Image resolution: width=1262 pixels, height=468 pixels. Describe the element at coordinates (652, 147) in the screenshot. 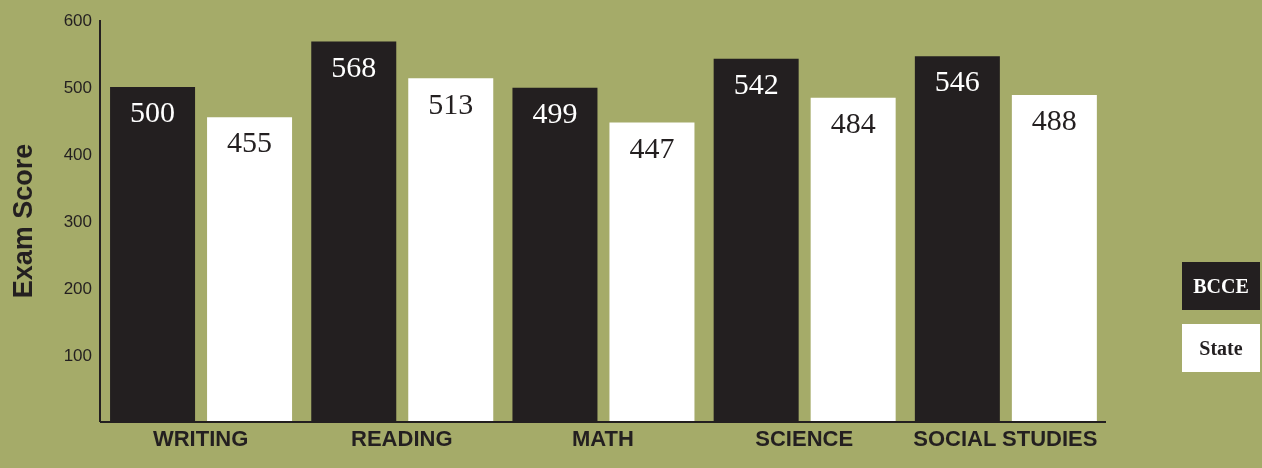

I see `data-label: 447` at that location.